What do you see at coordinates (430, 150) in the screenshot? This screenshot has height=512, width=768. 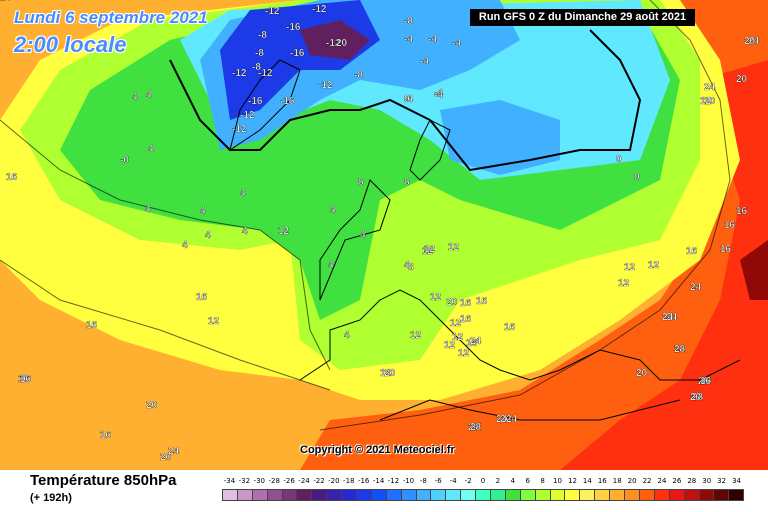 I see `scandinavia` at bounding box center [430, 150].